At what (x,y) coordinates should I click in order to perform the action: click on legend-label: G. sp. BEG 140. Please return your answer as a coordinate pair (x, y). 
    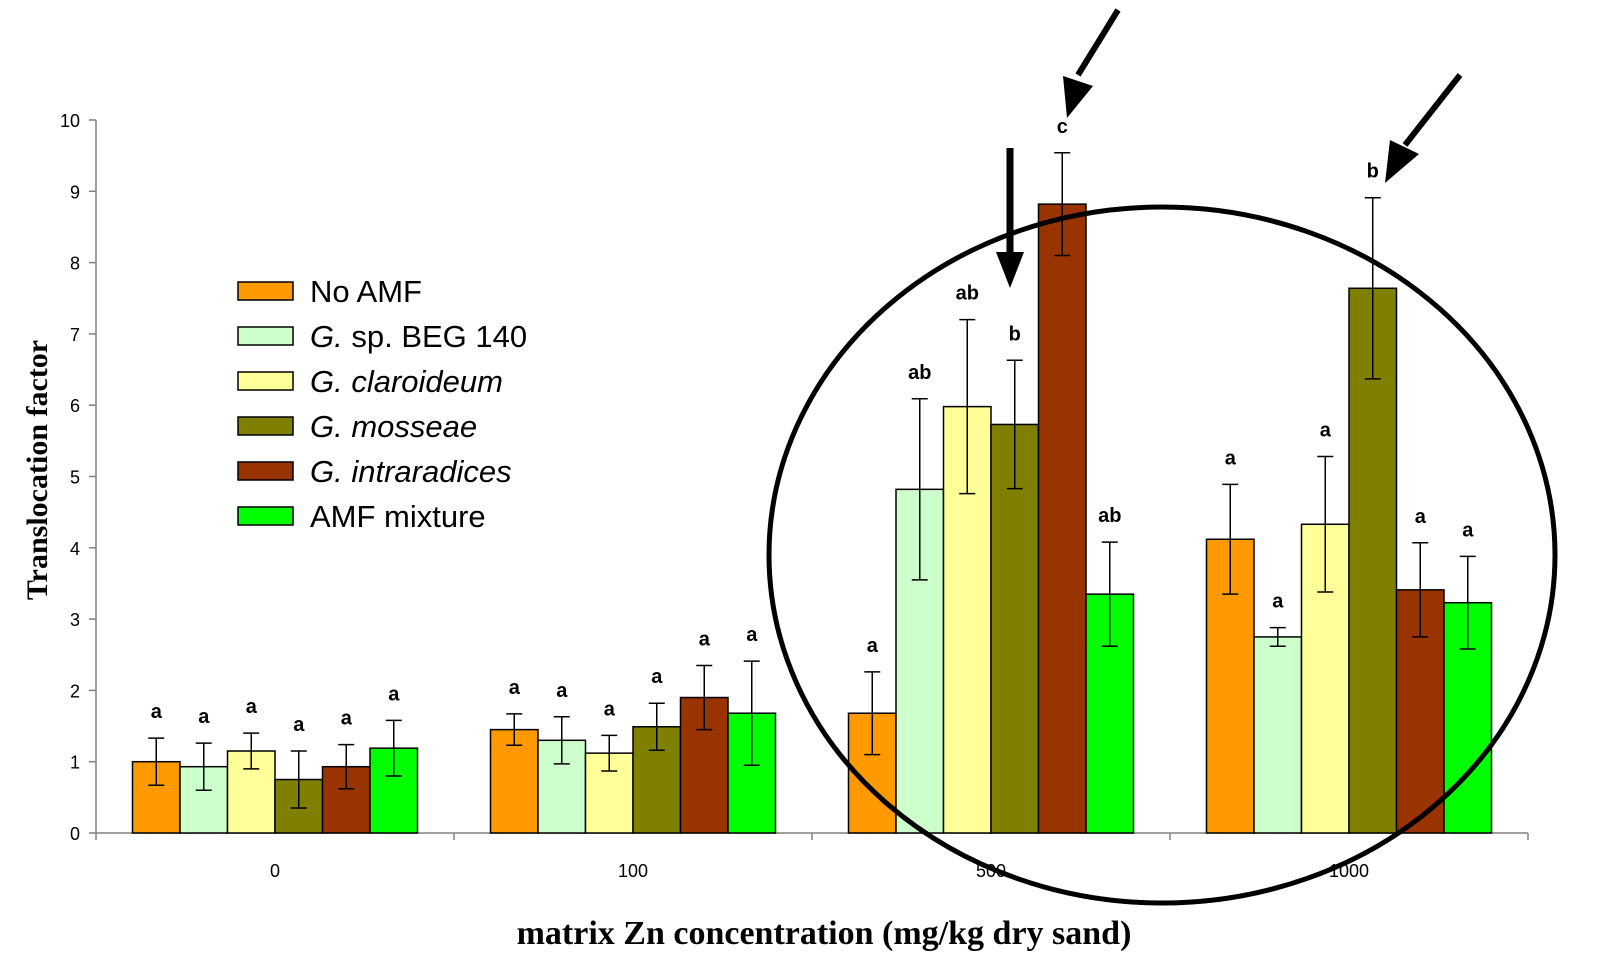
    Looking at the image, I should click on (418, 336).